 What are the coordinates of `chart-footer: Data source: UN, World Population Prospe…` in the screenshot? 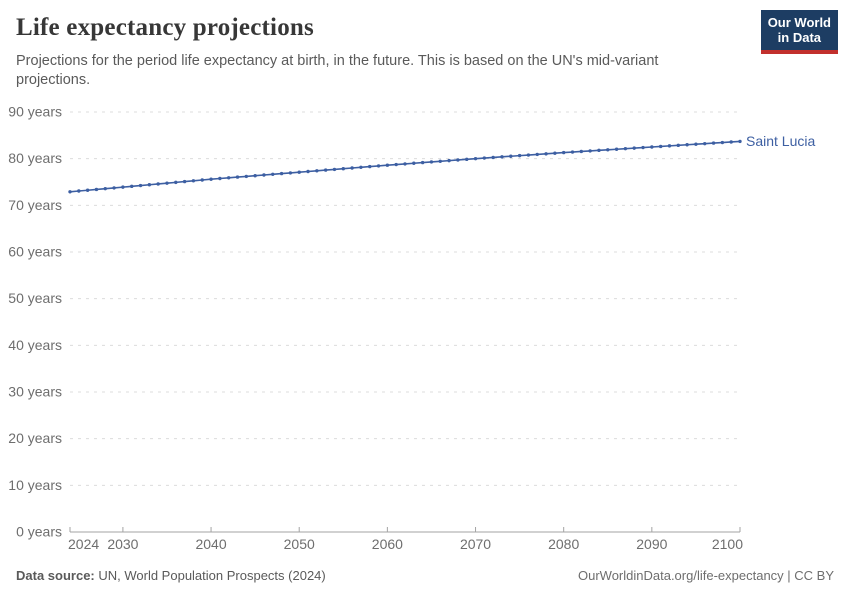 It's located at (425, 575).